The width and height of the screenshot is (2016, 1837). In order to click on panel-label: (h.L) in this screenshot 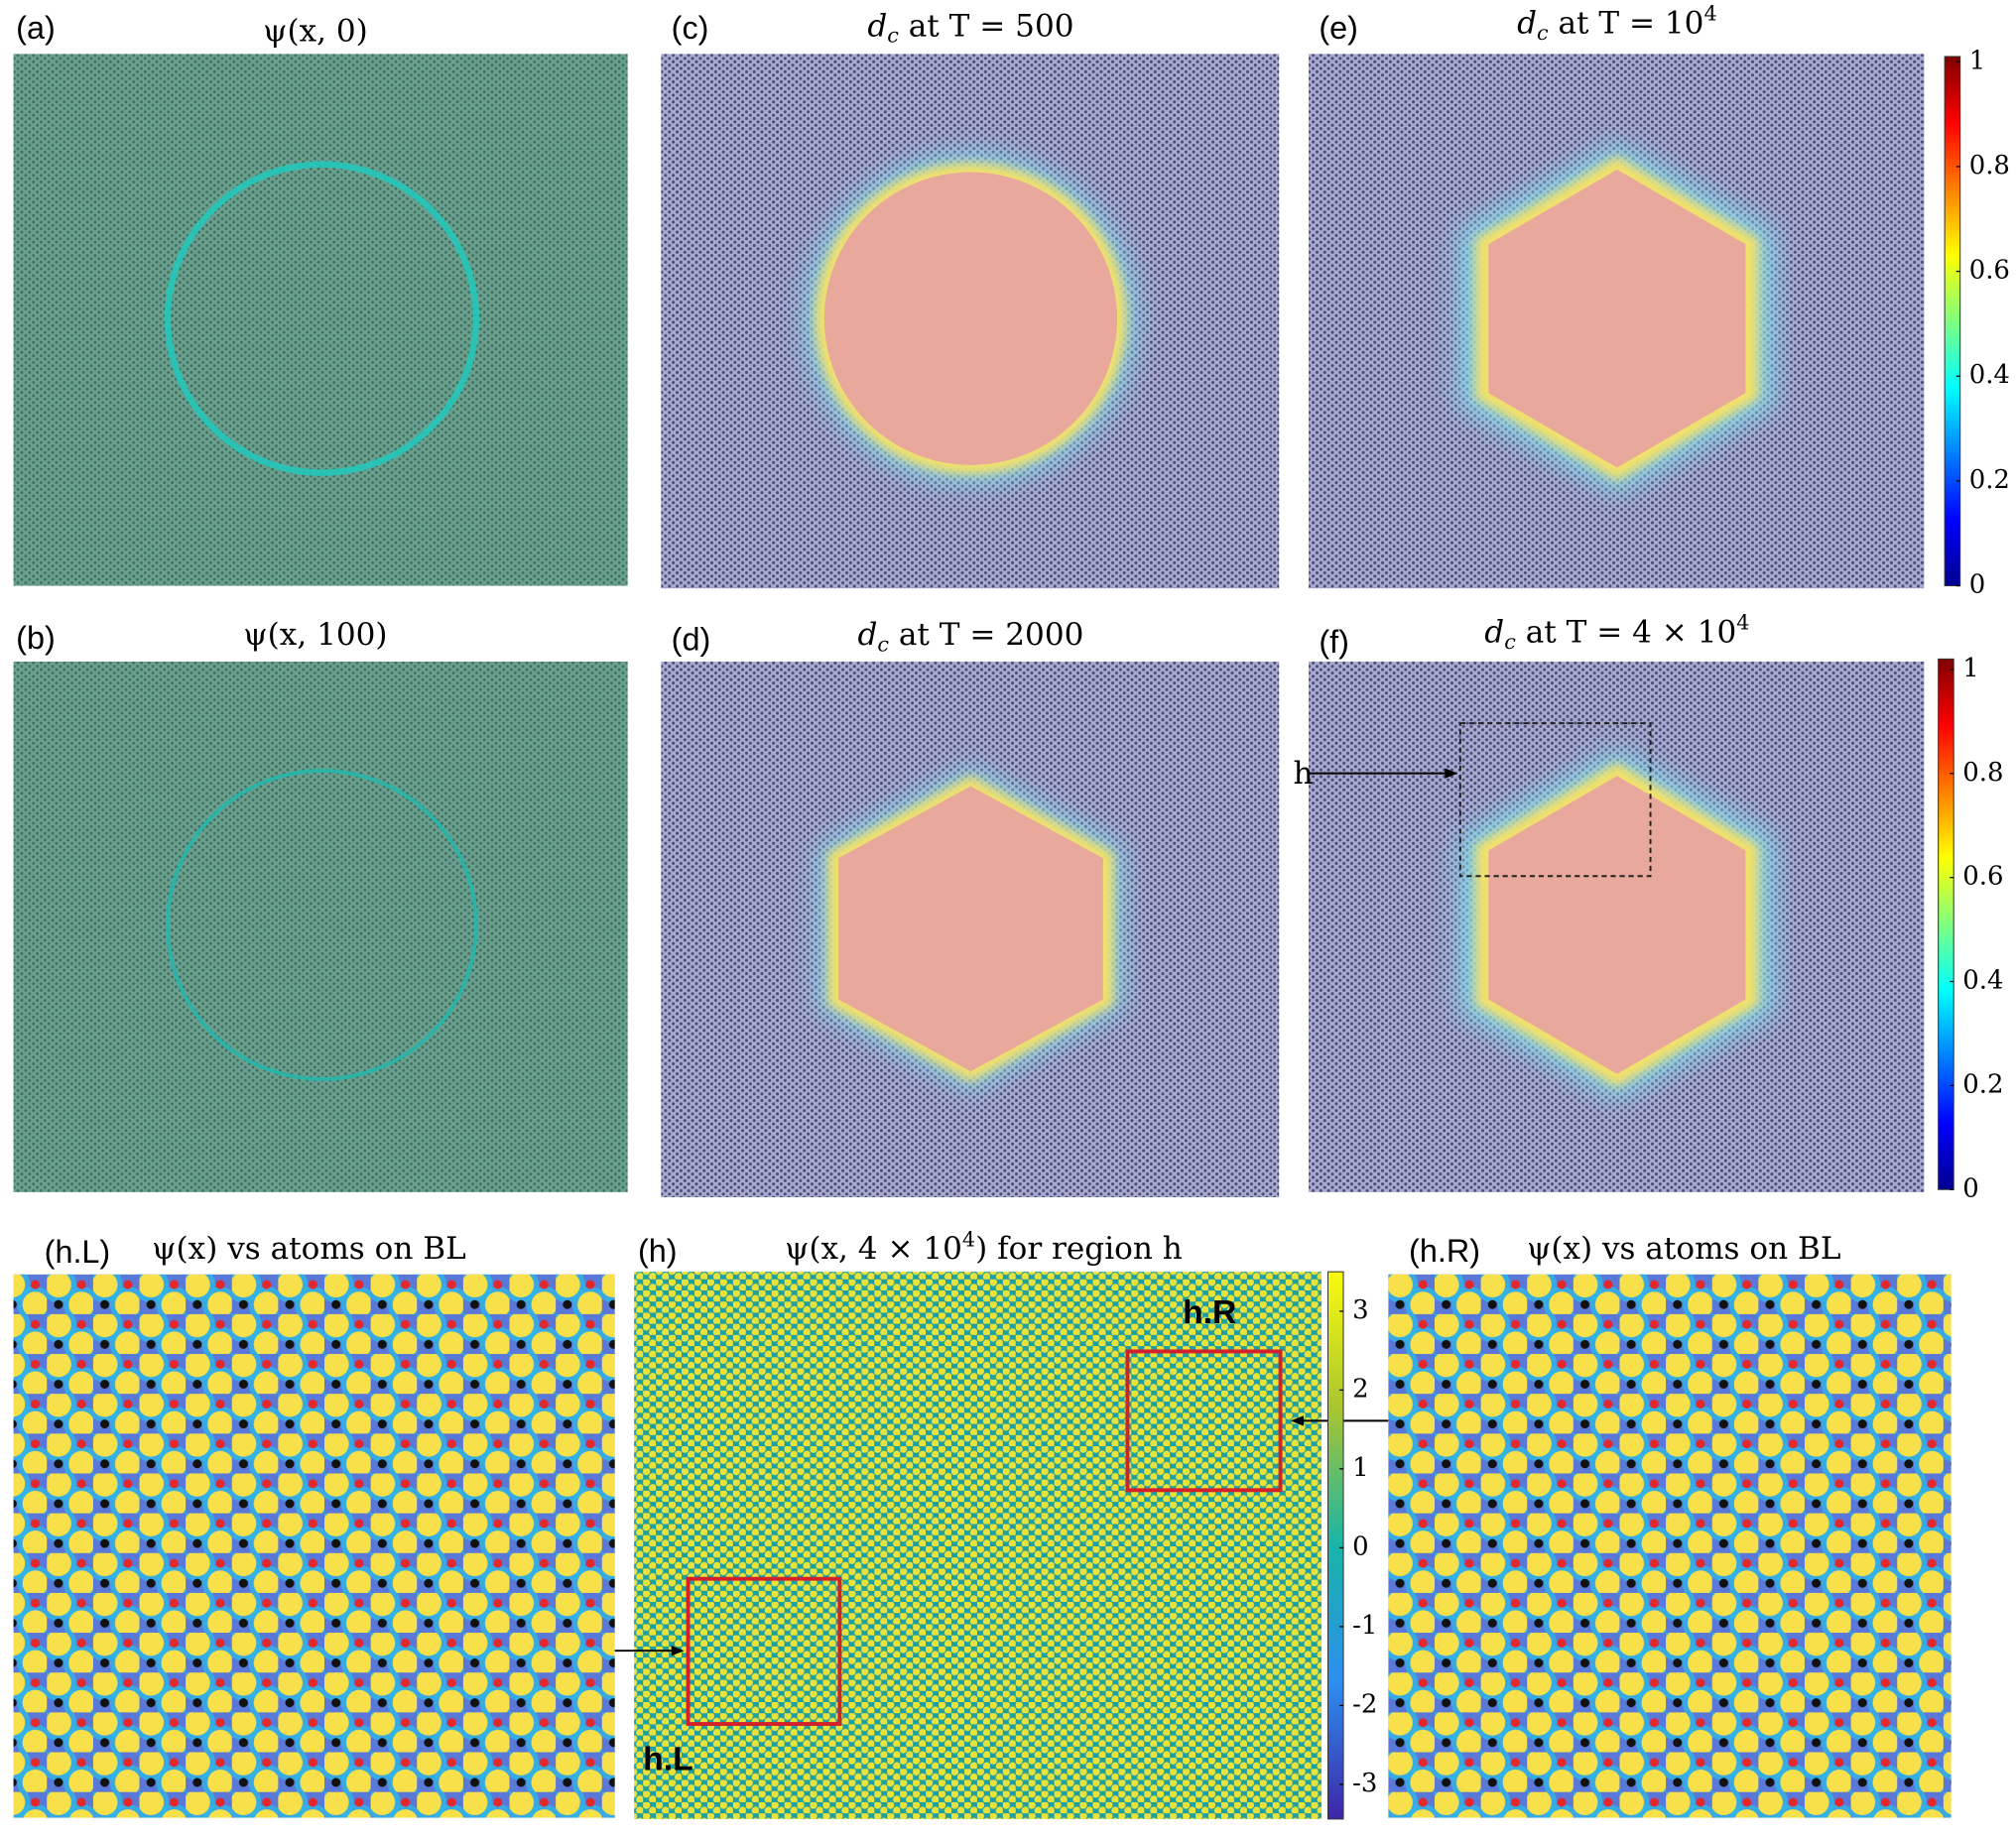, I will do `click(78, 1252)`.